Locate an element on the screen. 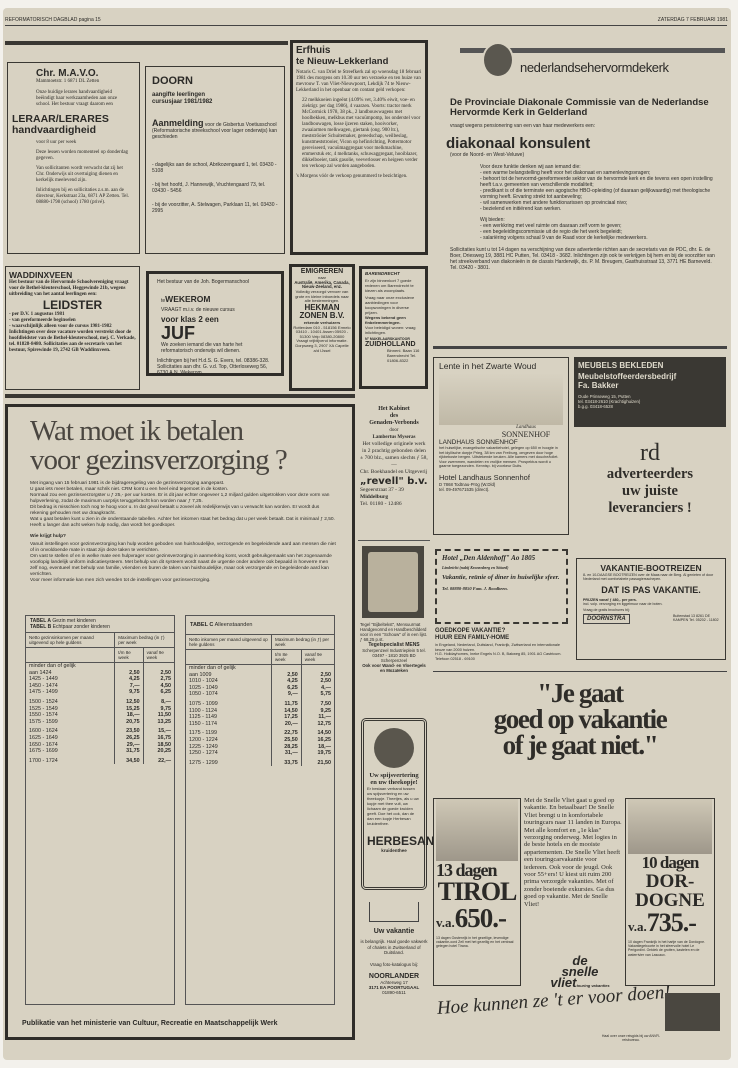 Image resolution: width=738 pixels, height=1068 pixels. tirol-illustration is located at coordinates (477, 830).